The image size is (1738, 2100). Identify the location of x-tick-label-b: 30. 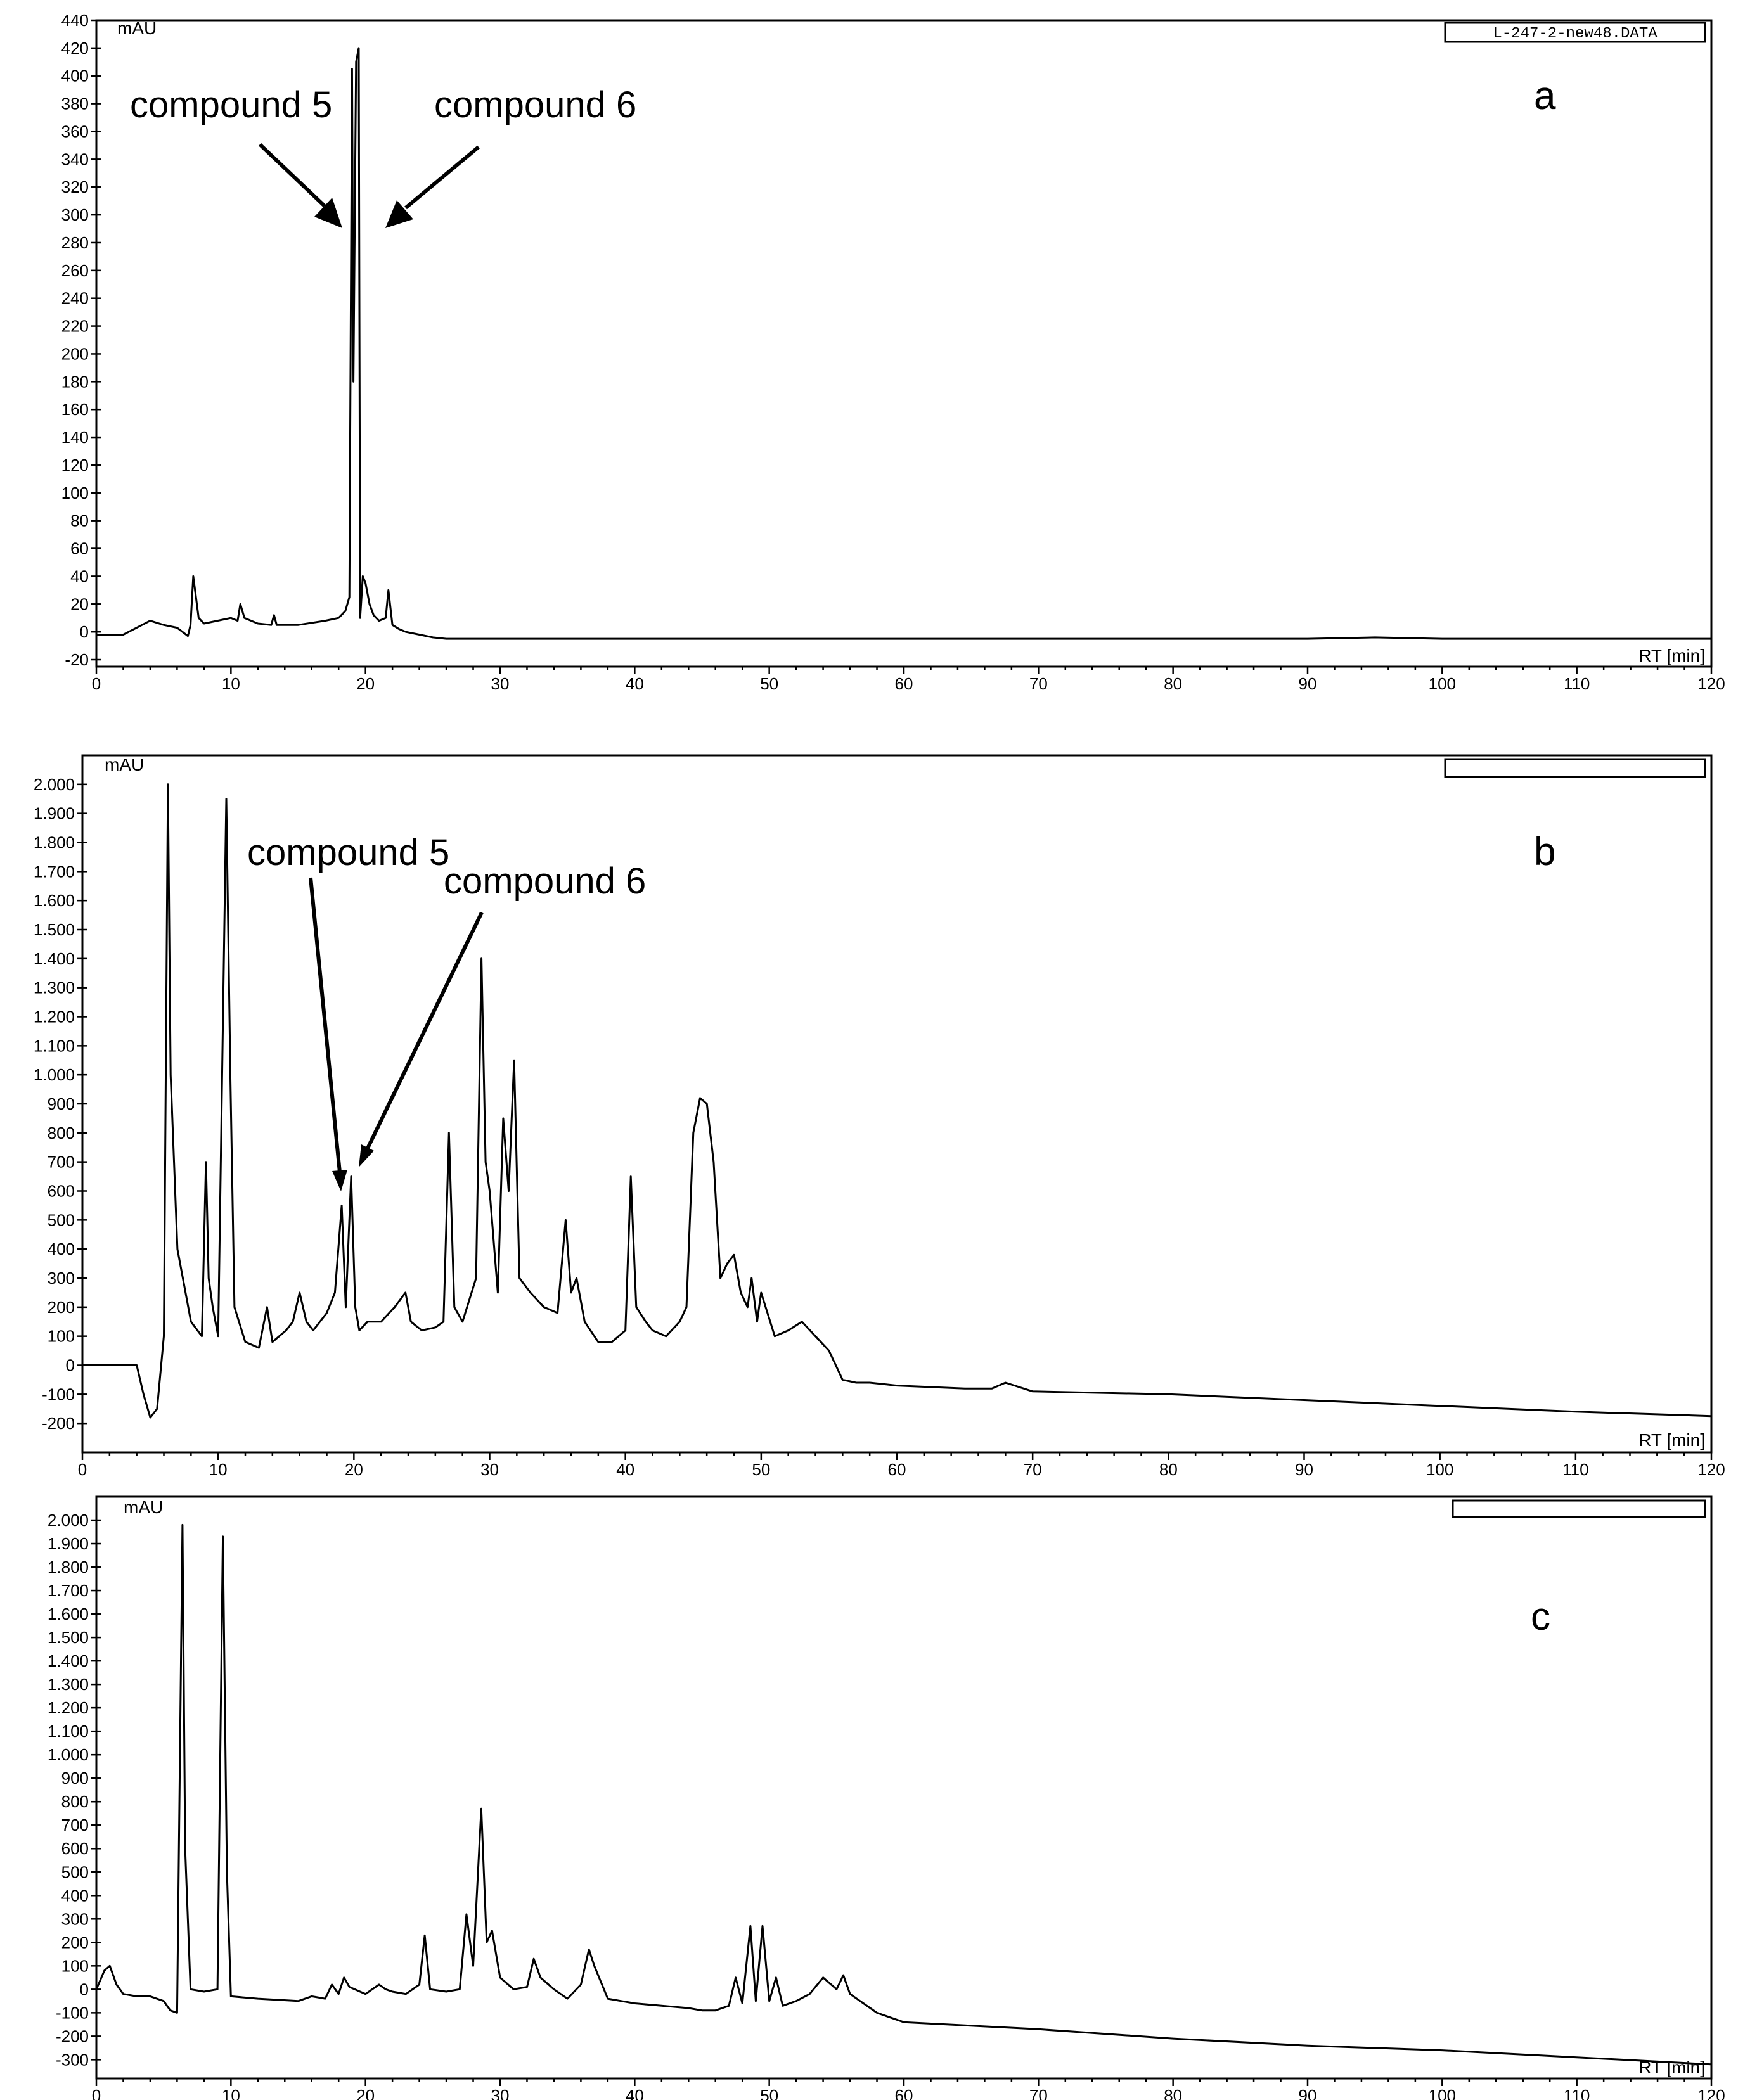
(489, 1469).